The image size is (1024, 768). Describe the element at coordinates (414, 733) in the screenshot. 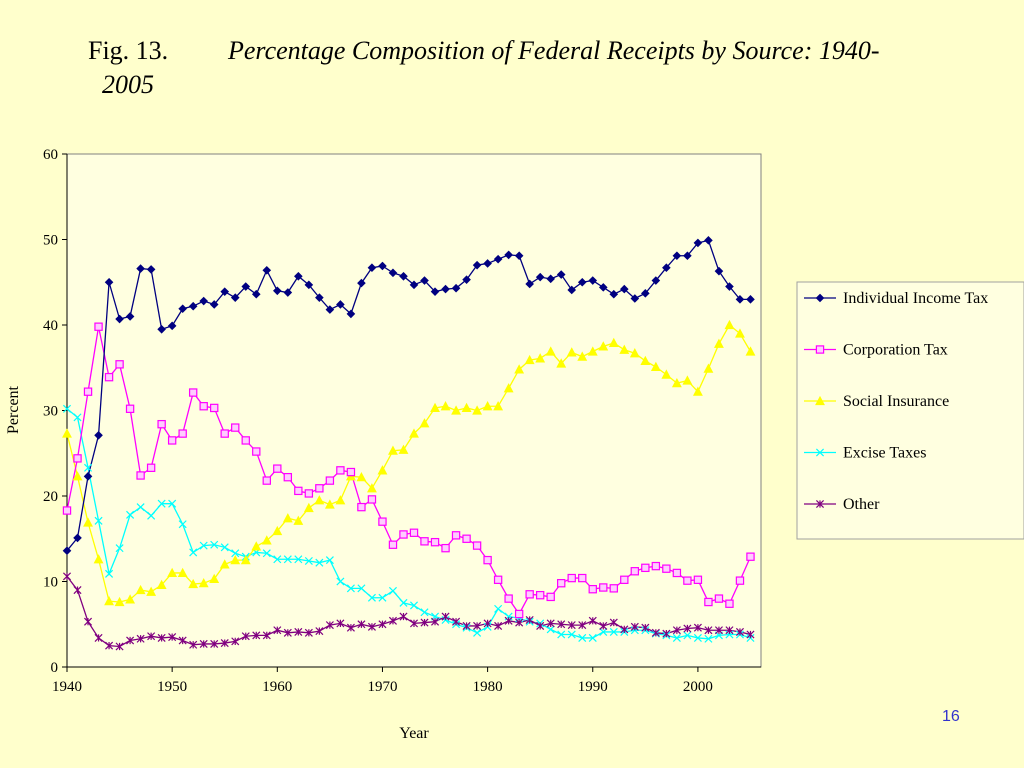

I see `x-axis-label: Year` at that location.